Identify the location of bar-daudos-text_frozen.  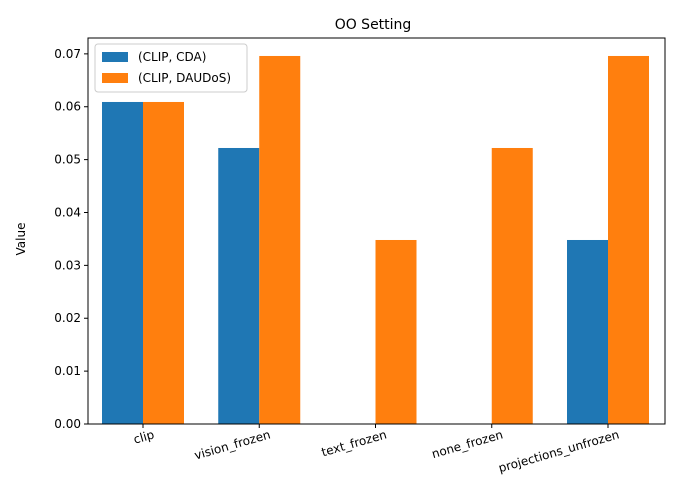
(396, 331).